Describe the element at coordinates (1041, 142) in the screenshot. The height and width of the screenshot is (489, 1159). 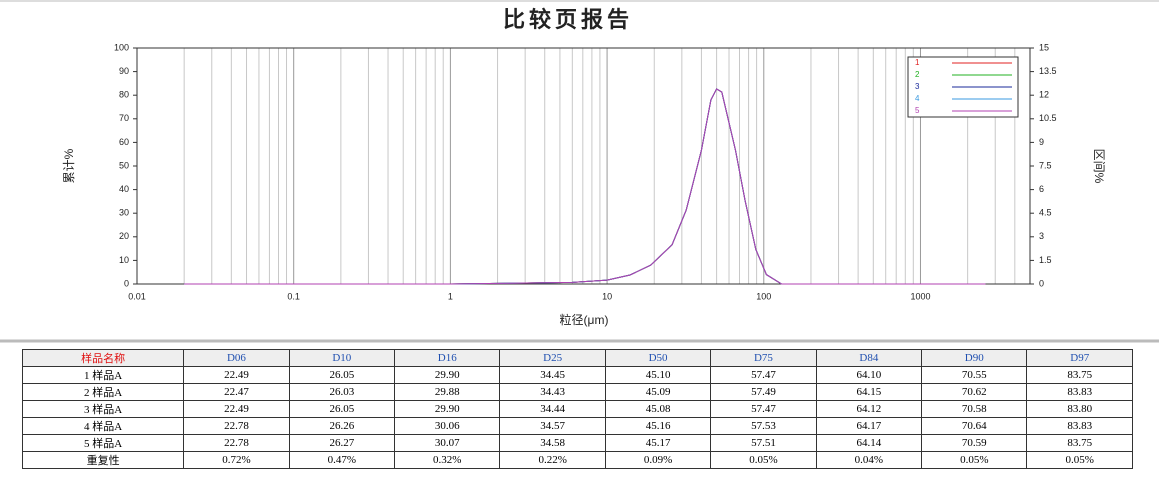
I see `y2-tick-label: 9` at that location.